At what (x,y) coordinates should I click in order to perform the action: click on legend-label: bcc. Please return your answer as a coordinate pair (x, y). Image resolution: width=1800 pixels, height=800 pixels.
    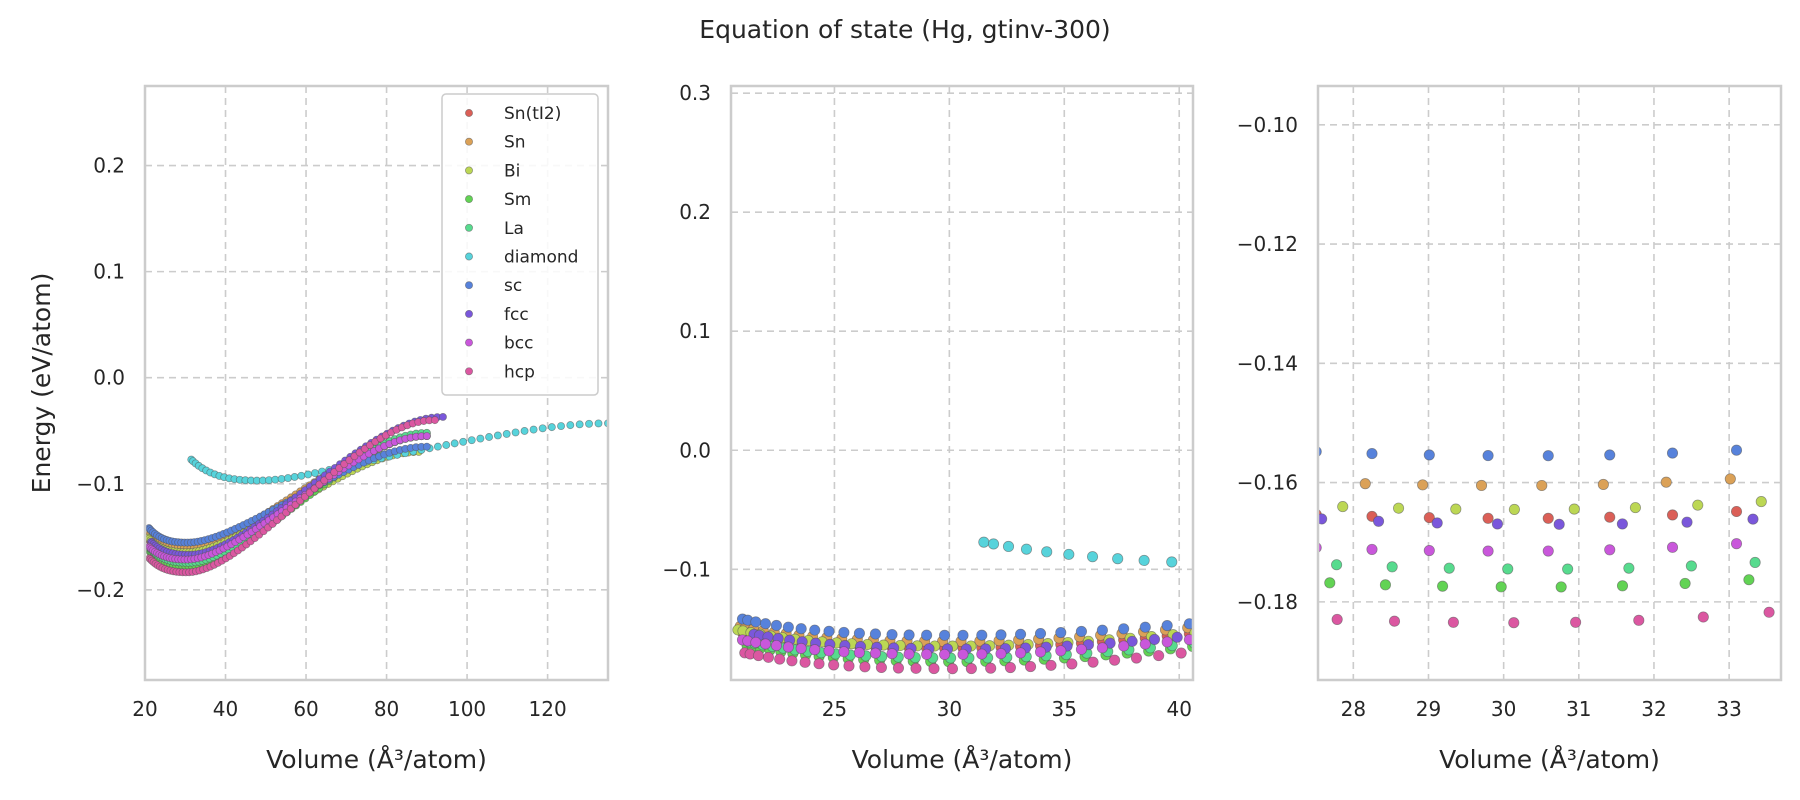
    Looking at the image, I should click on (518, 344).